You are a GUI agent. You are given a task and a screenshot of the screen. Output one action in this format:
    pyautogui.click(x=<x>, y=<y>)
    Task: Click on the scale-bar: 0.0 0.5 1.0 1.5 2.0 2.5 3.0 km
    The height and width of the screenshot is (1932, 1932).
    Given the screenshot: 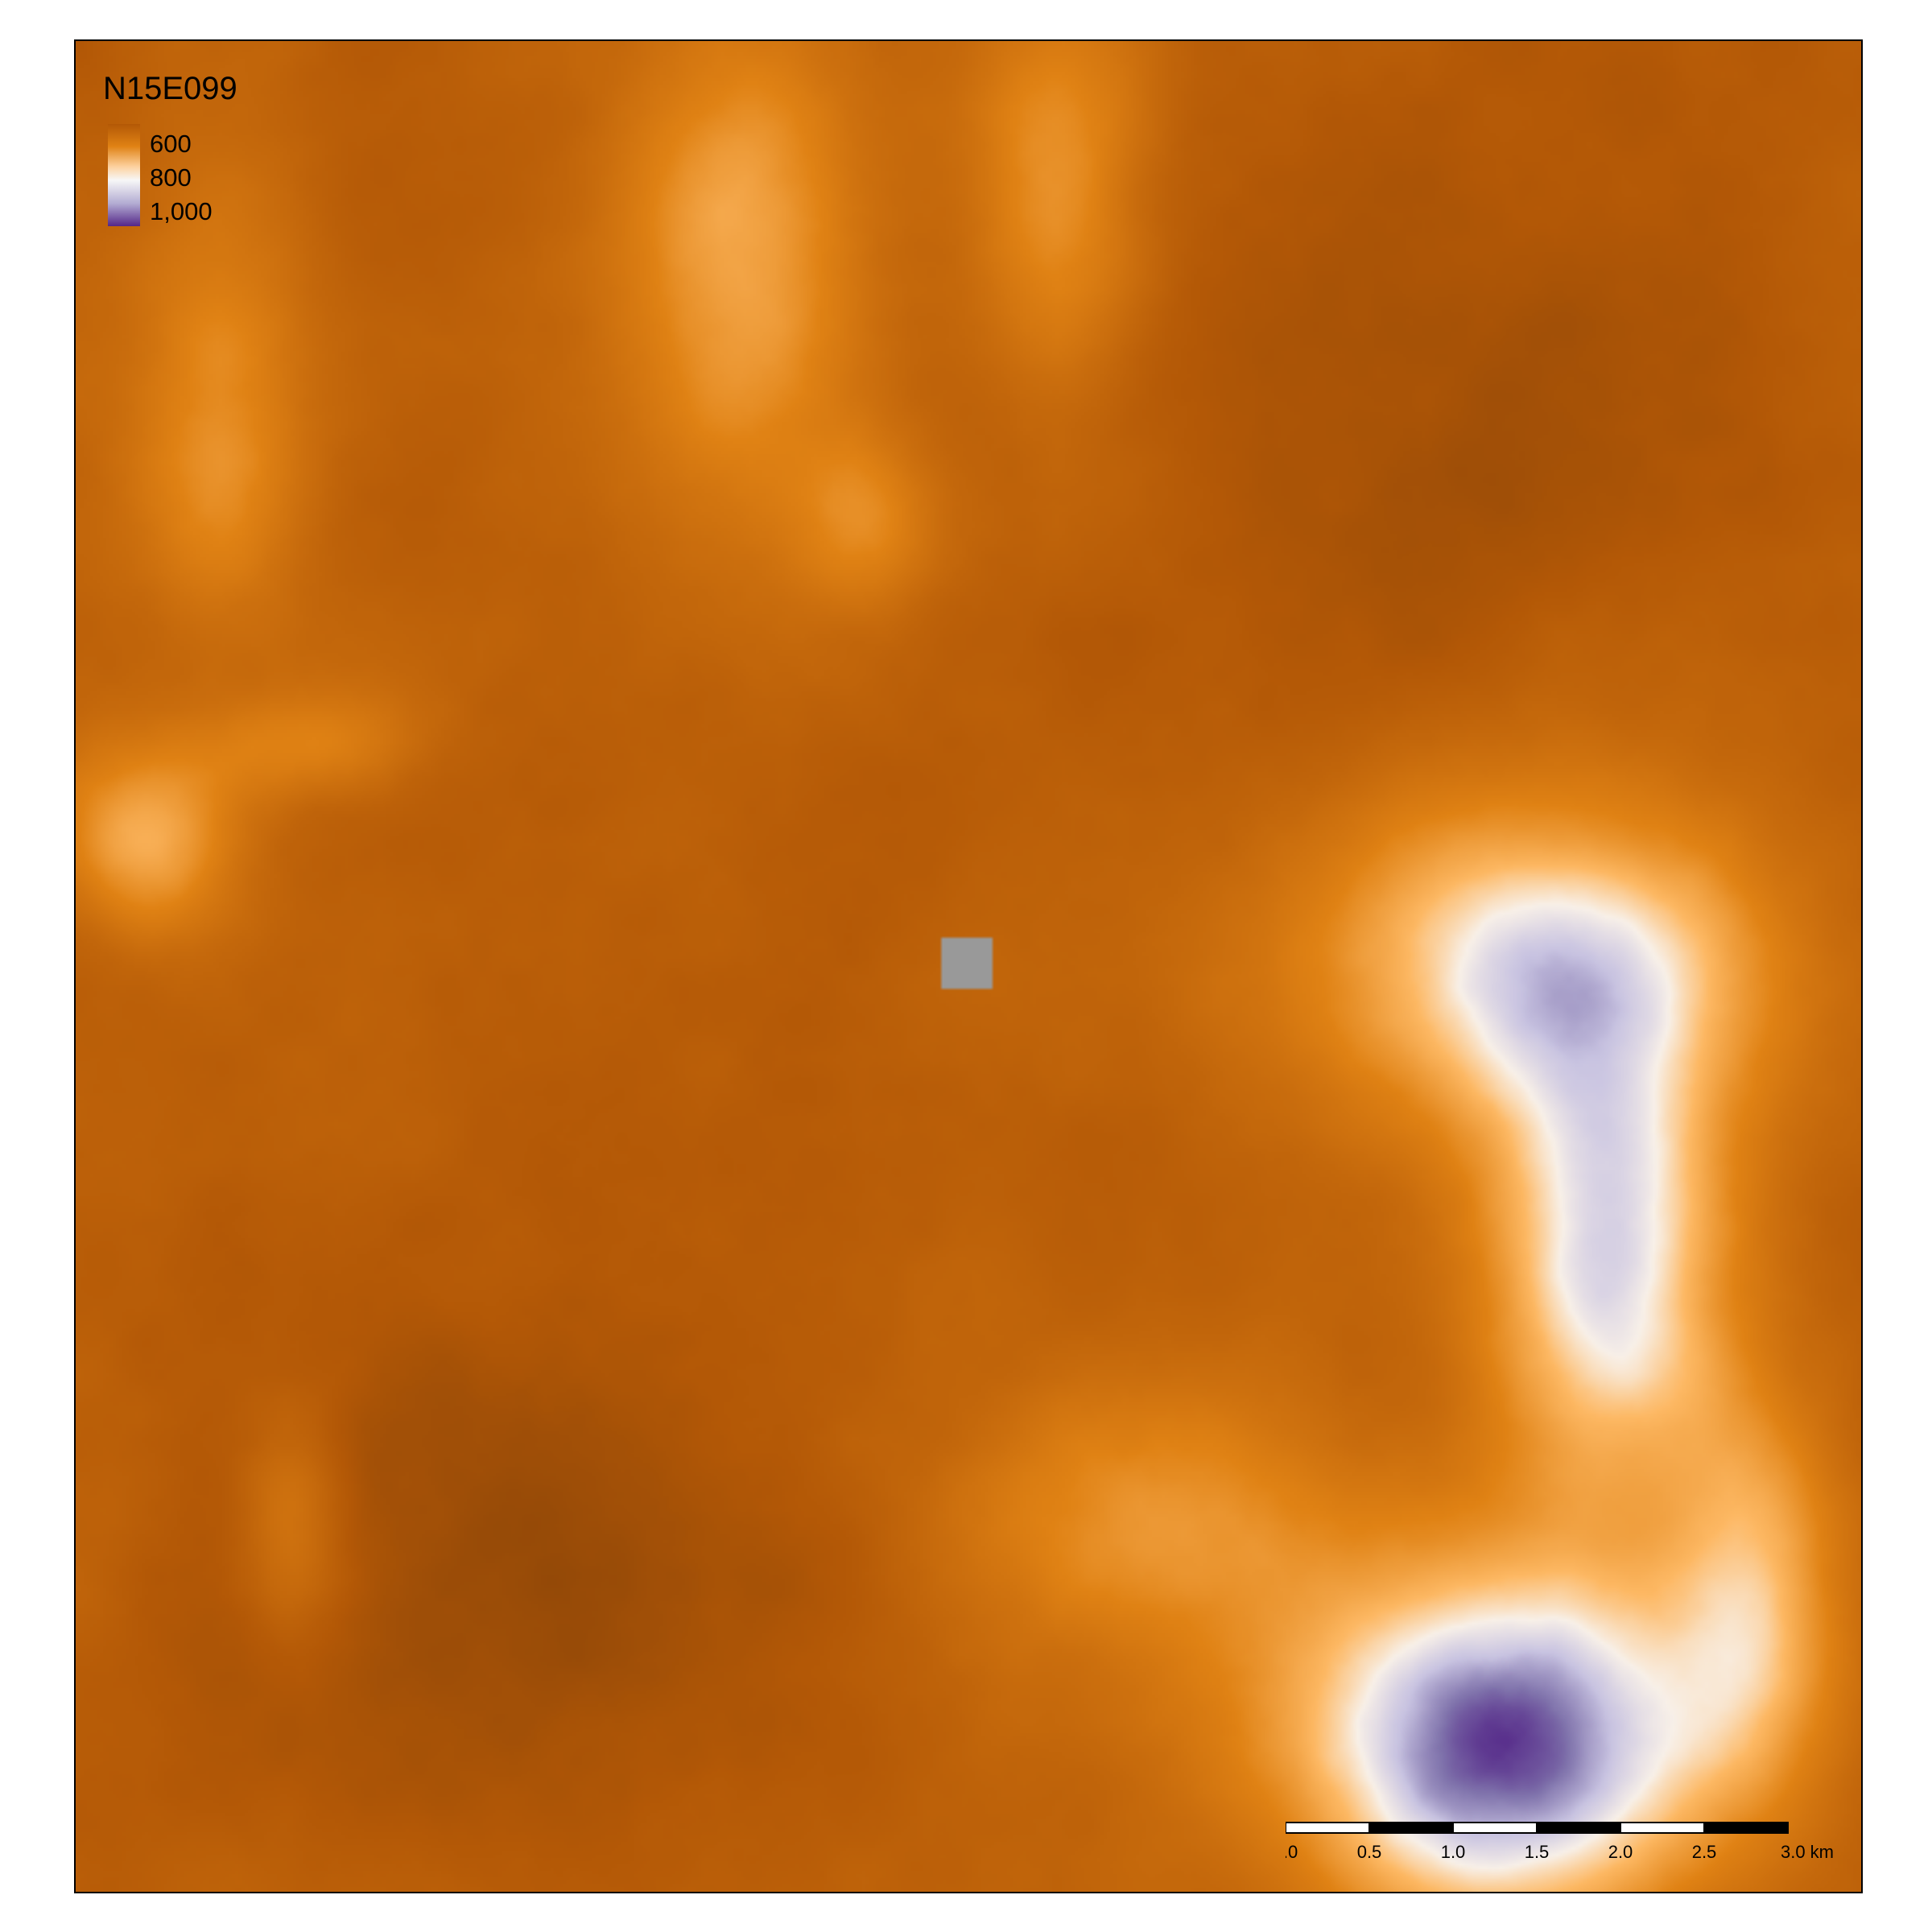 What is the action you would take?
    pyautogui.click(x=1560, y=1842)
    